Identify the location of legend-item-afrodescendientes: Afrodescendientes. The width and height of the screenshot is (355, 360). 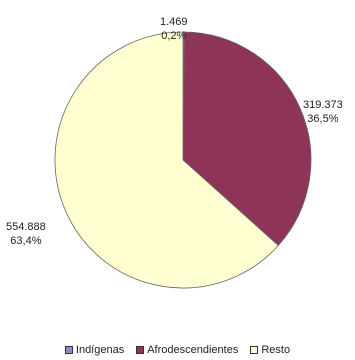
(187, 350).